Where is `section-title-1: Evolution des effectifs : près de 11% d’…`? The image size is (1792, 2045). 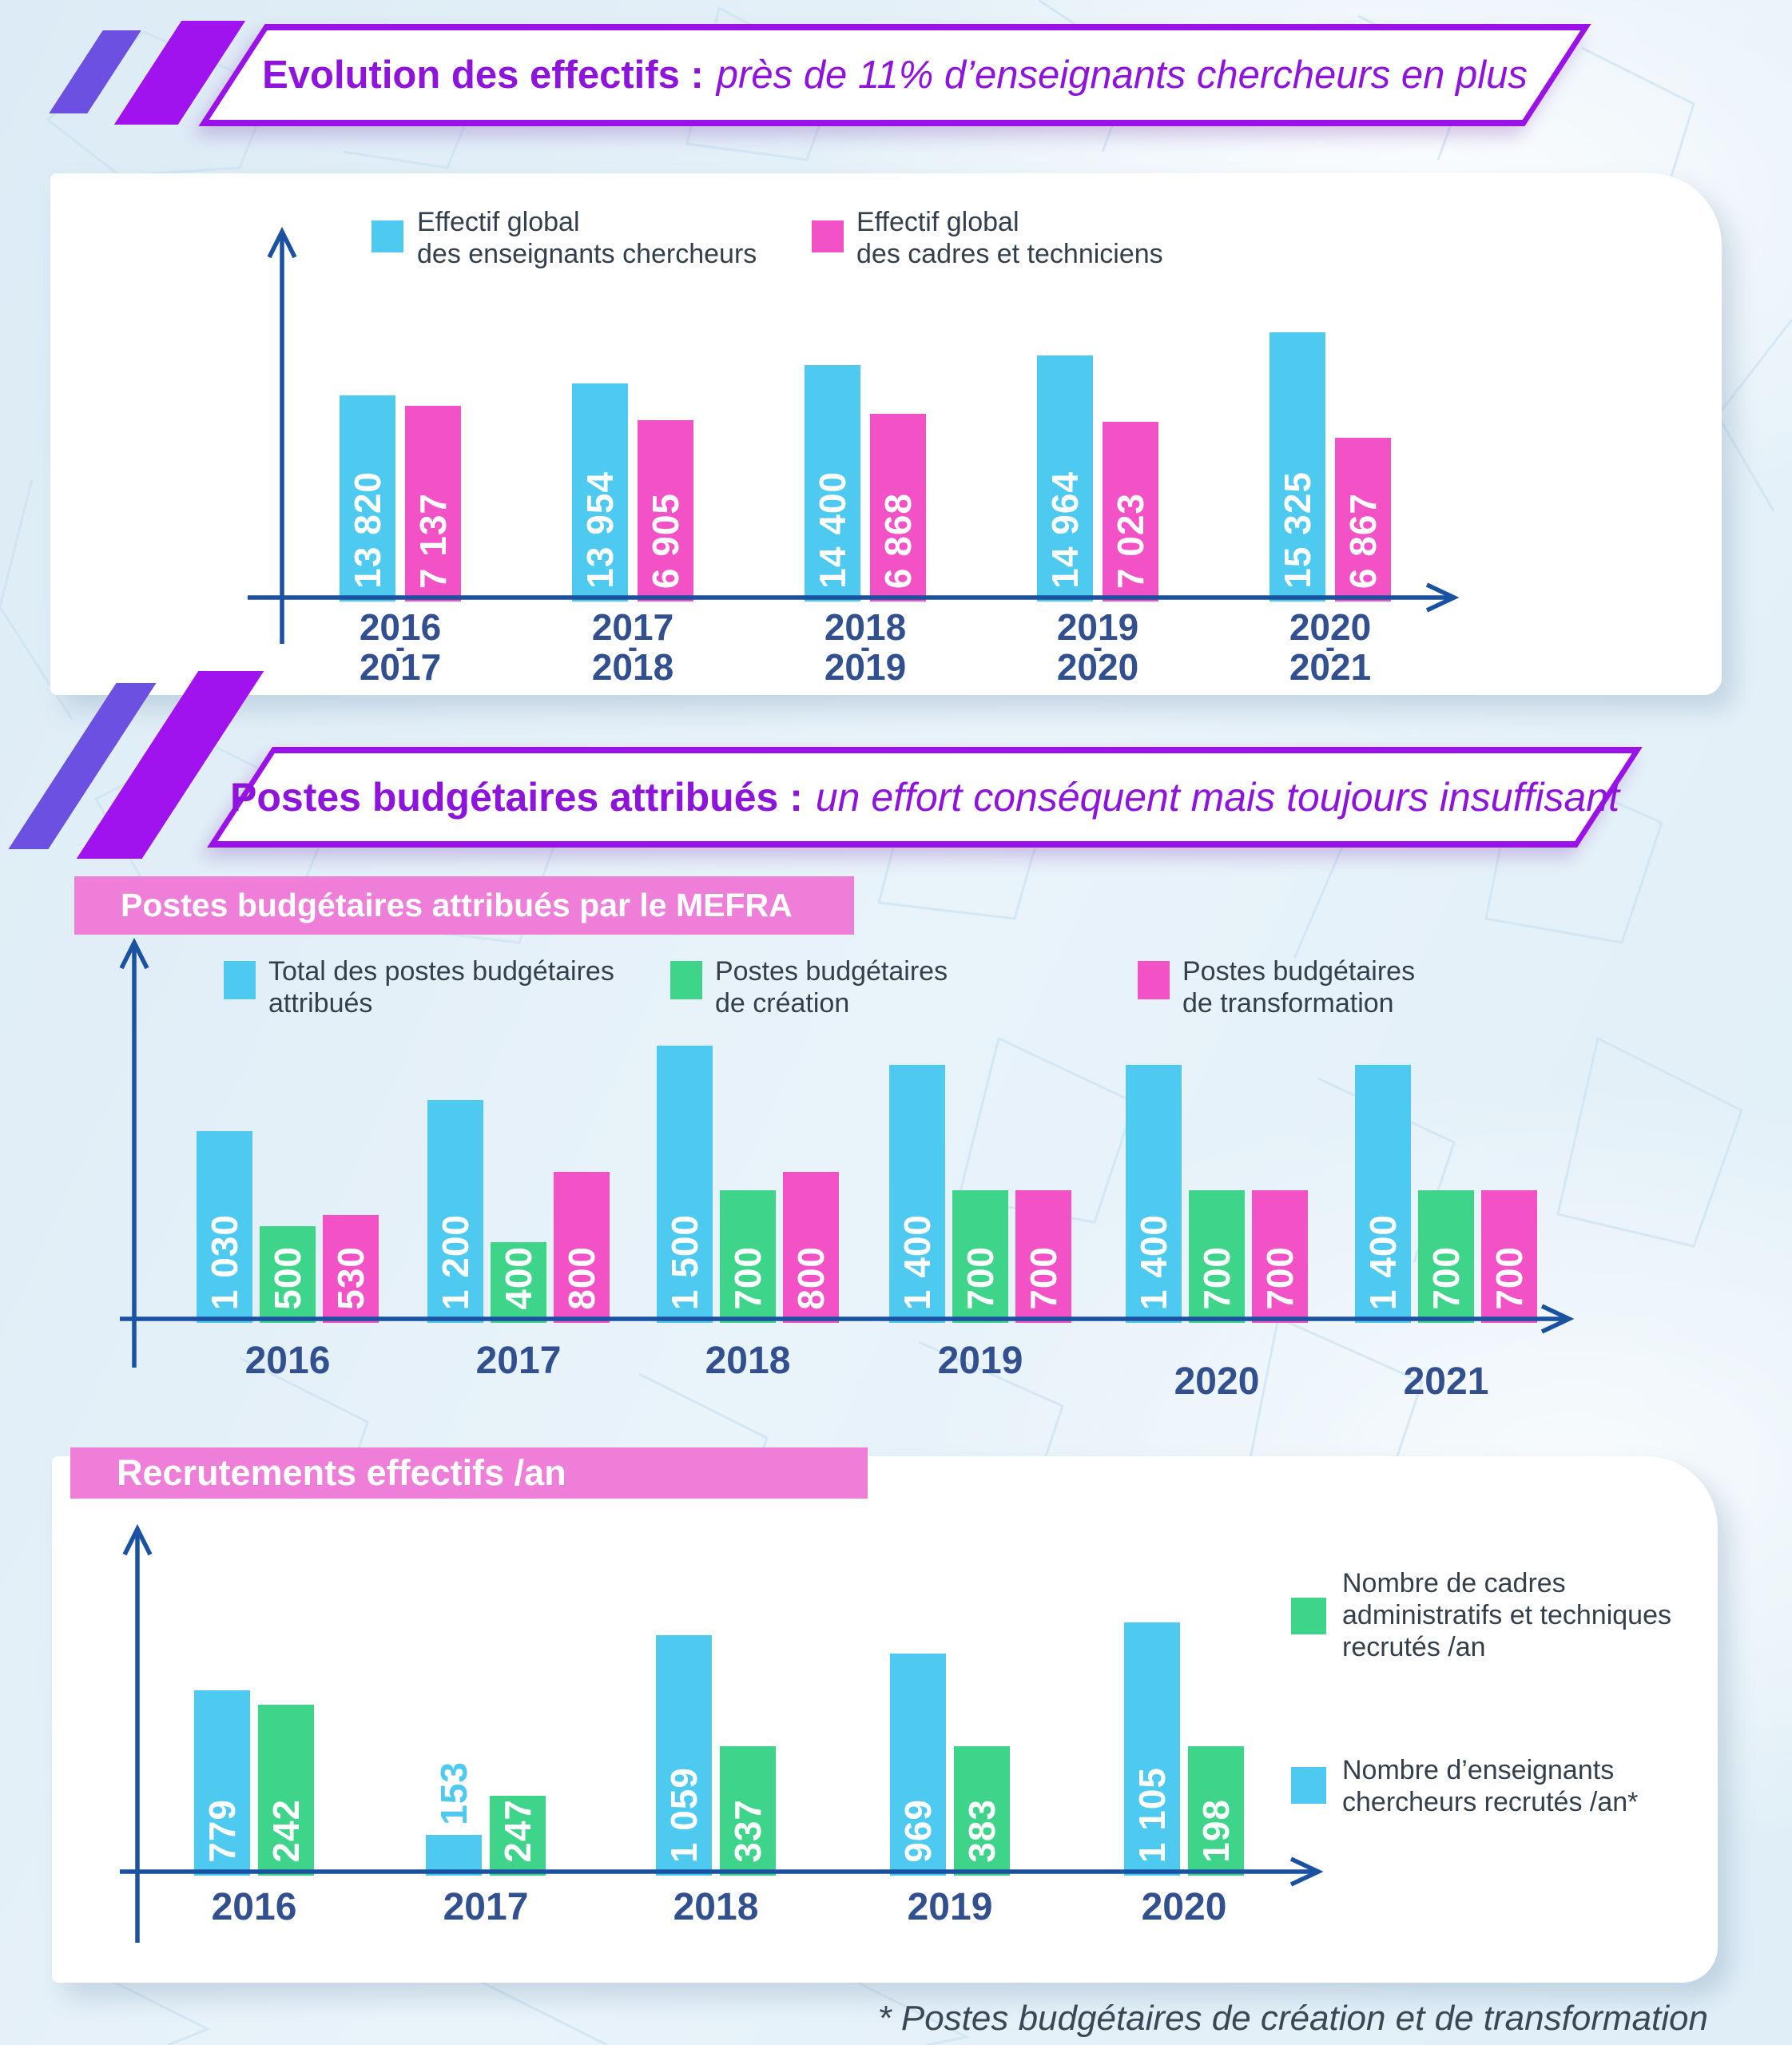 section-title-1: Evolution des effectifs : près de 11% d’… is located at coordinates (894, 75).